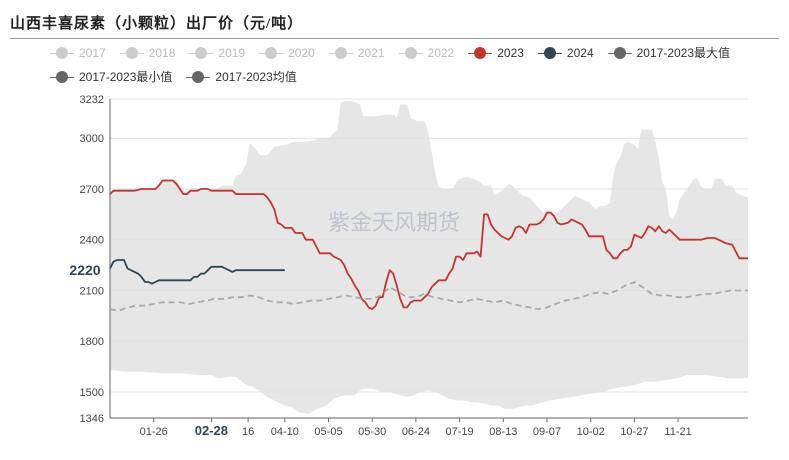  What do you see at coordinates (92, 190) in the screenshot?
I see `y-tick-label: 2700` at bounding box center [92, 190].